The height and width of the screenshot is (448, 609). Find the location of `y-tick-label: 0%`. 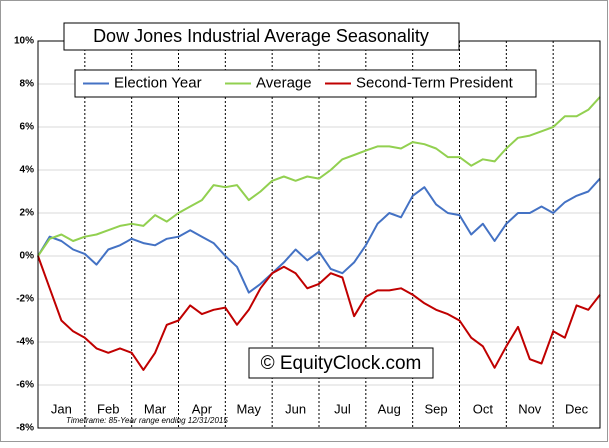

y-tick-label: 0% is located at coordinates (27, 256).